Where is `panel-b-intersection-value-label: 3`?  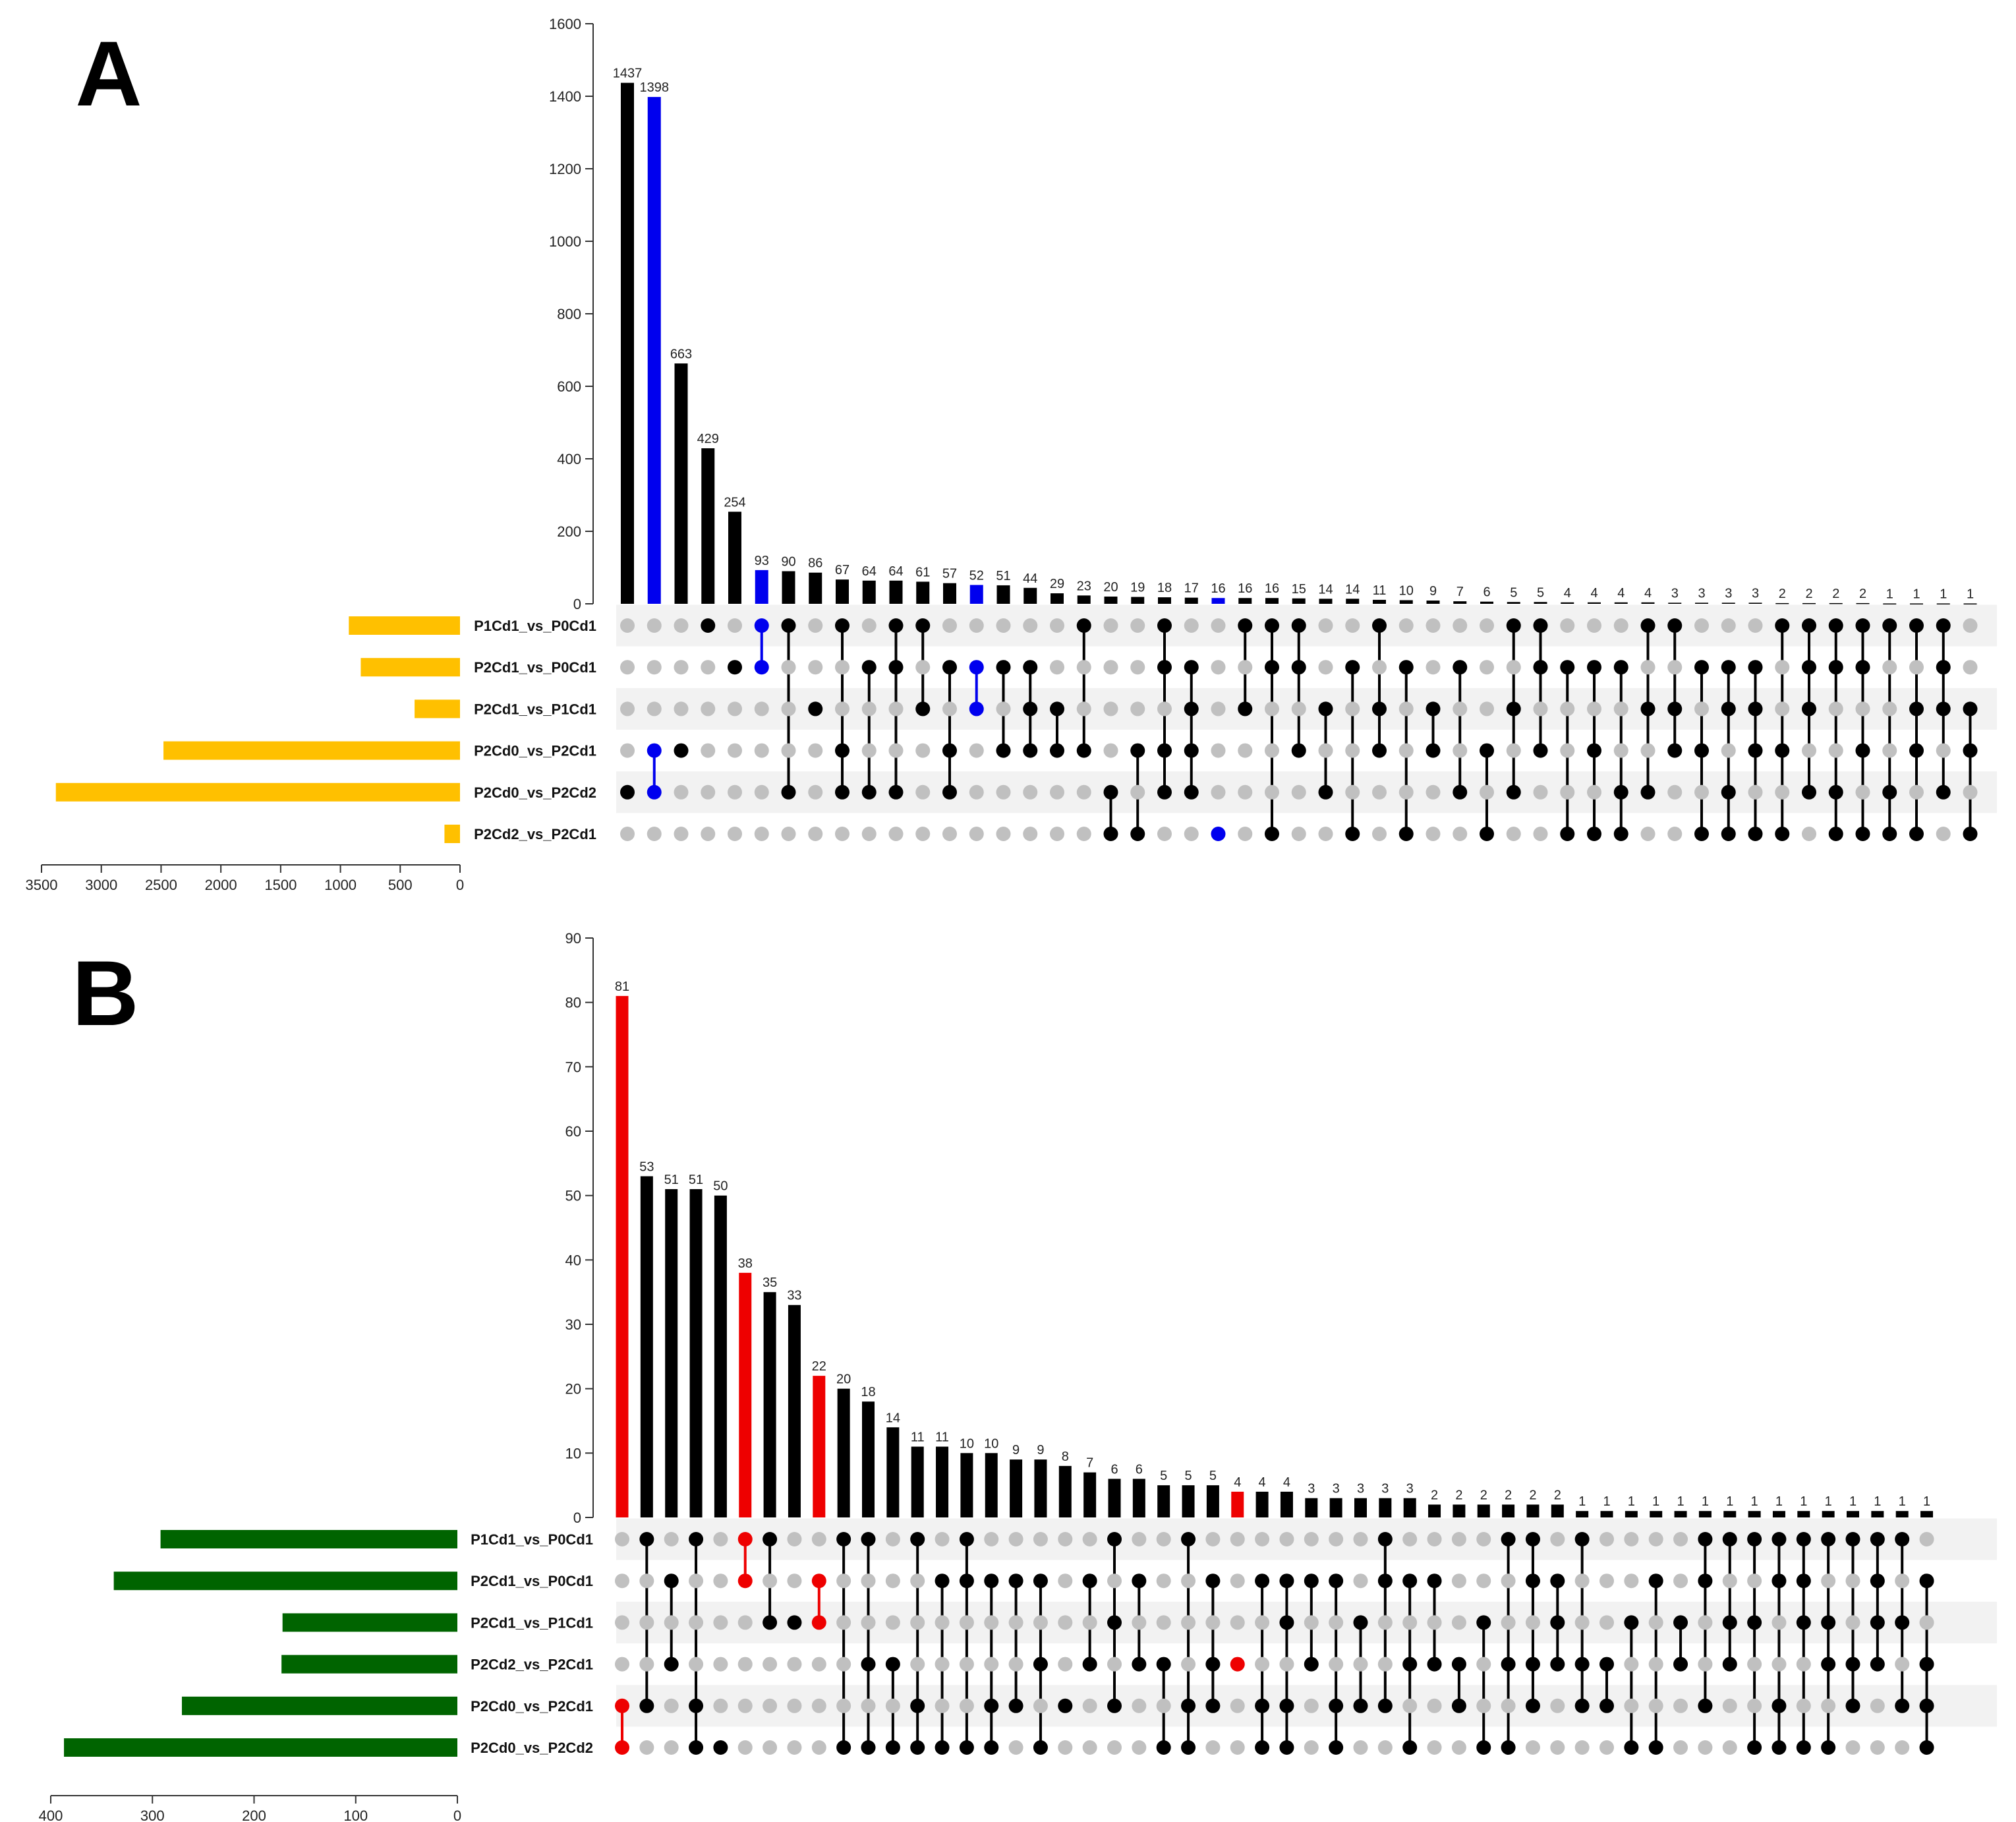
panel-b-intersection-value-label: 3 is located at coordinates (1385, 1489).